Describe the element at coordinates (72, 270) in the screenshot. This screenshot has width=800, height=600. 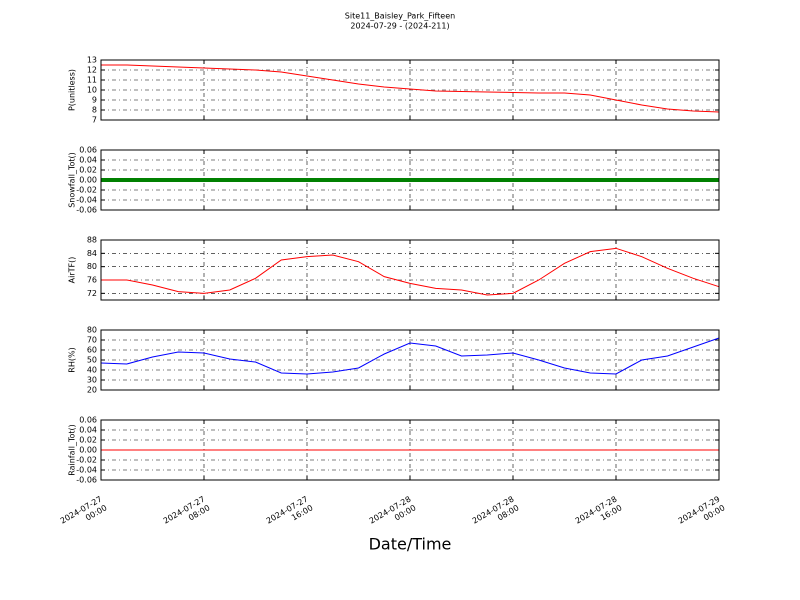
I see `y-axis-title: AirTF()` at that location.